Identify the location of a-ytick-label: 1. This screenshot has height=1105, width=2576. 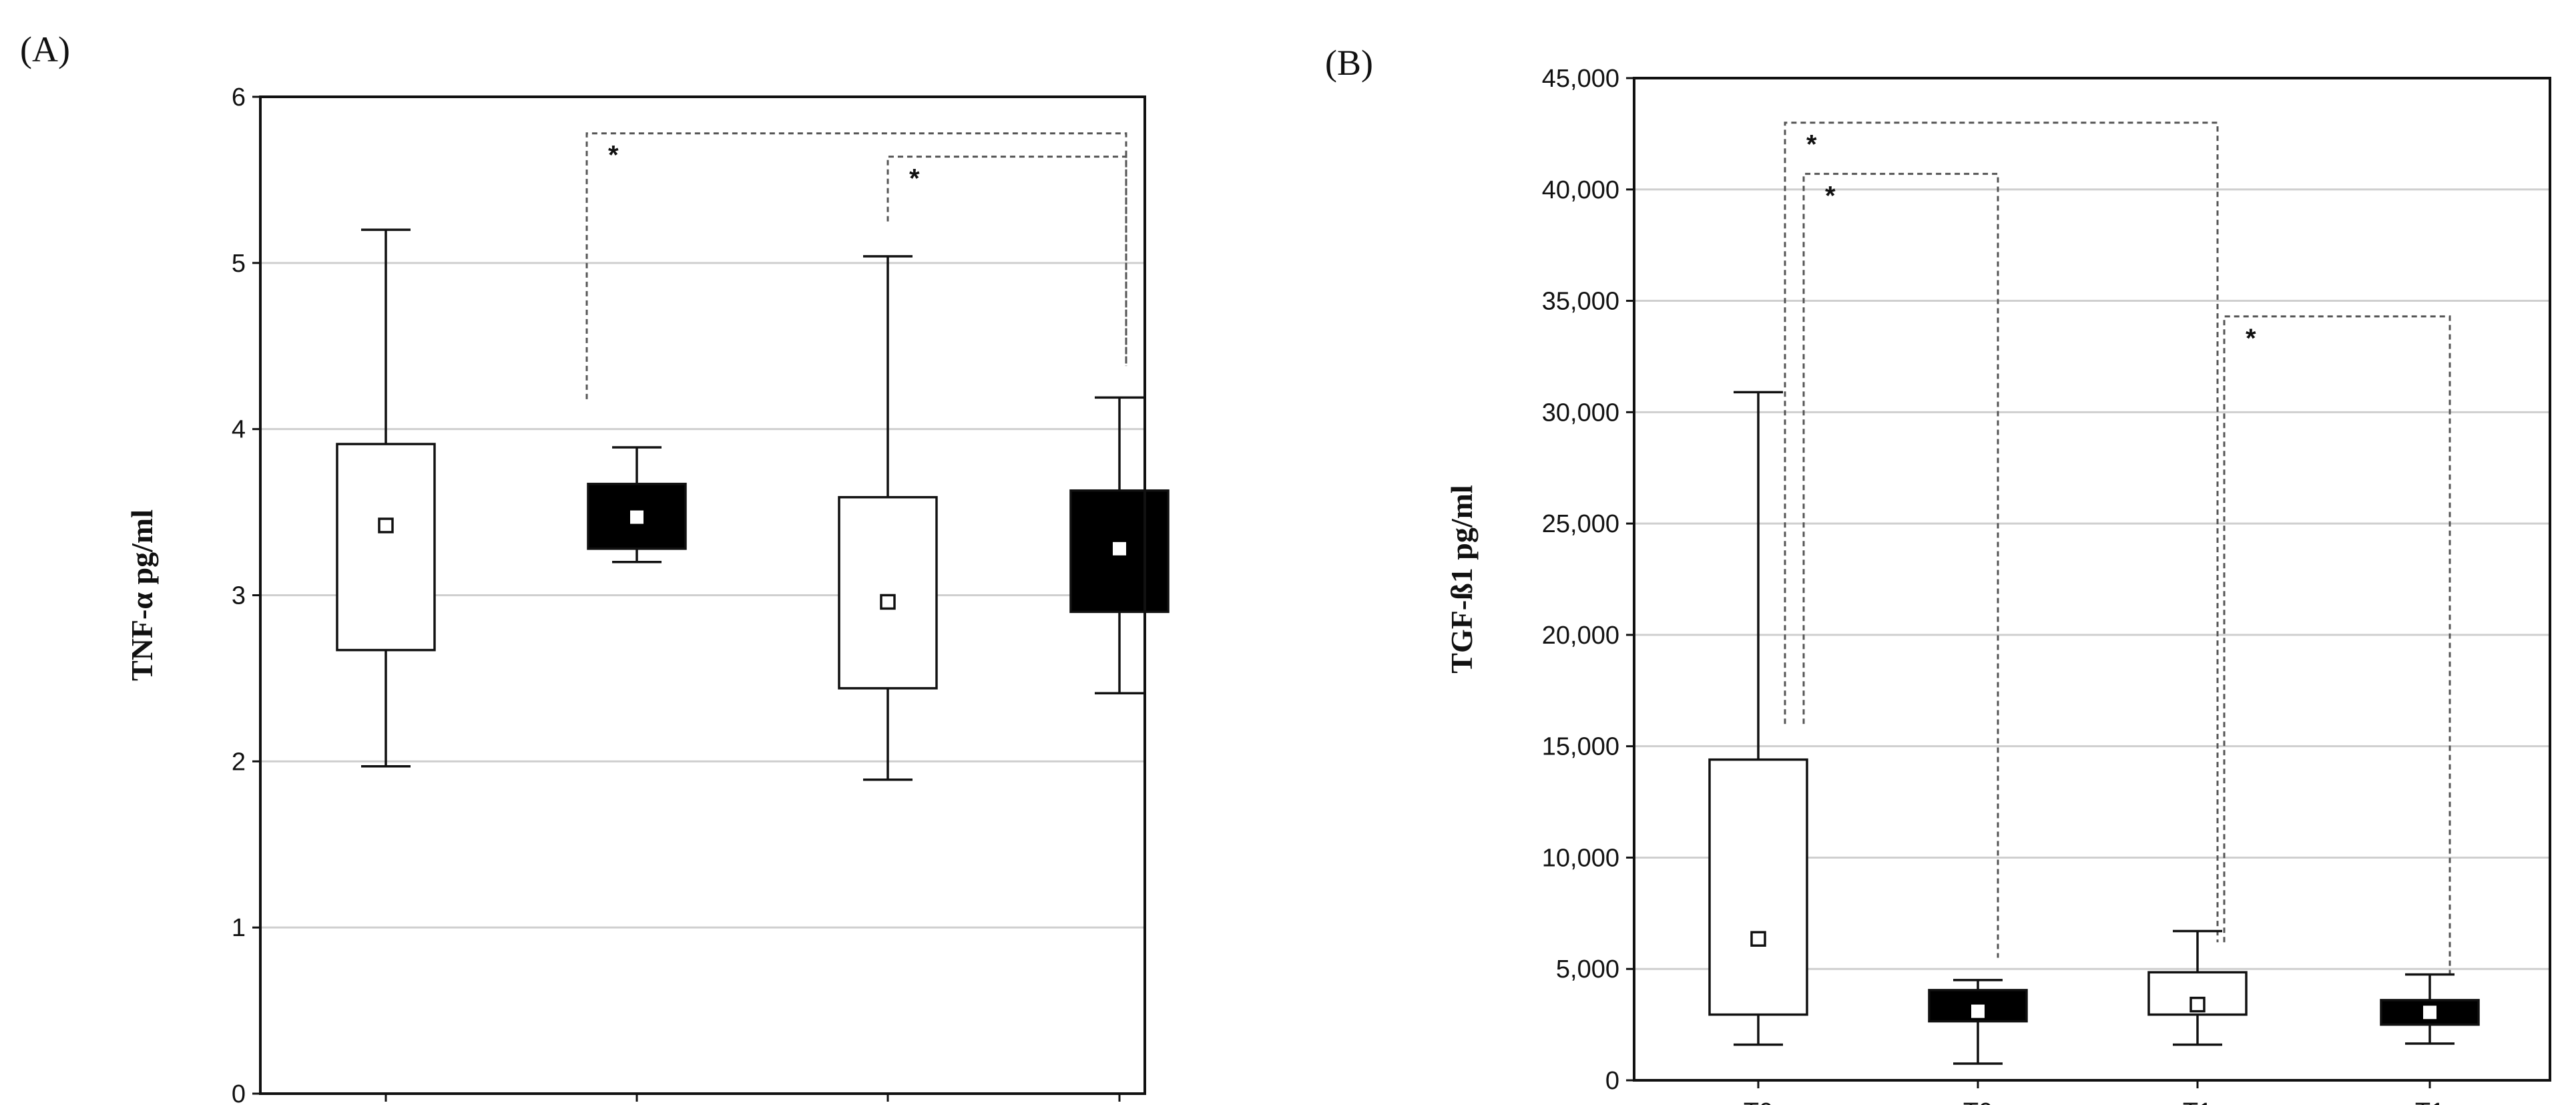
(239, 928).